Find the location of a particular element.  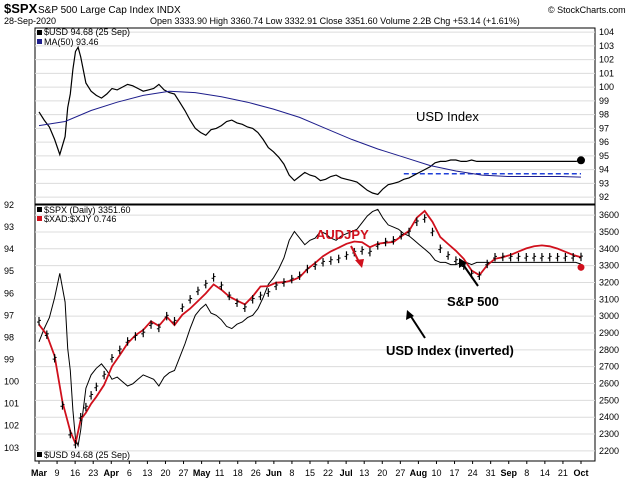

left-tick-label: 101 is located at coordinates (11, 404).